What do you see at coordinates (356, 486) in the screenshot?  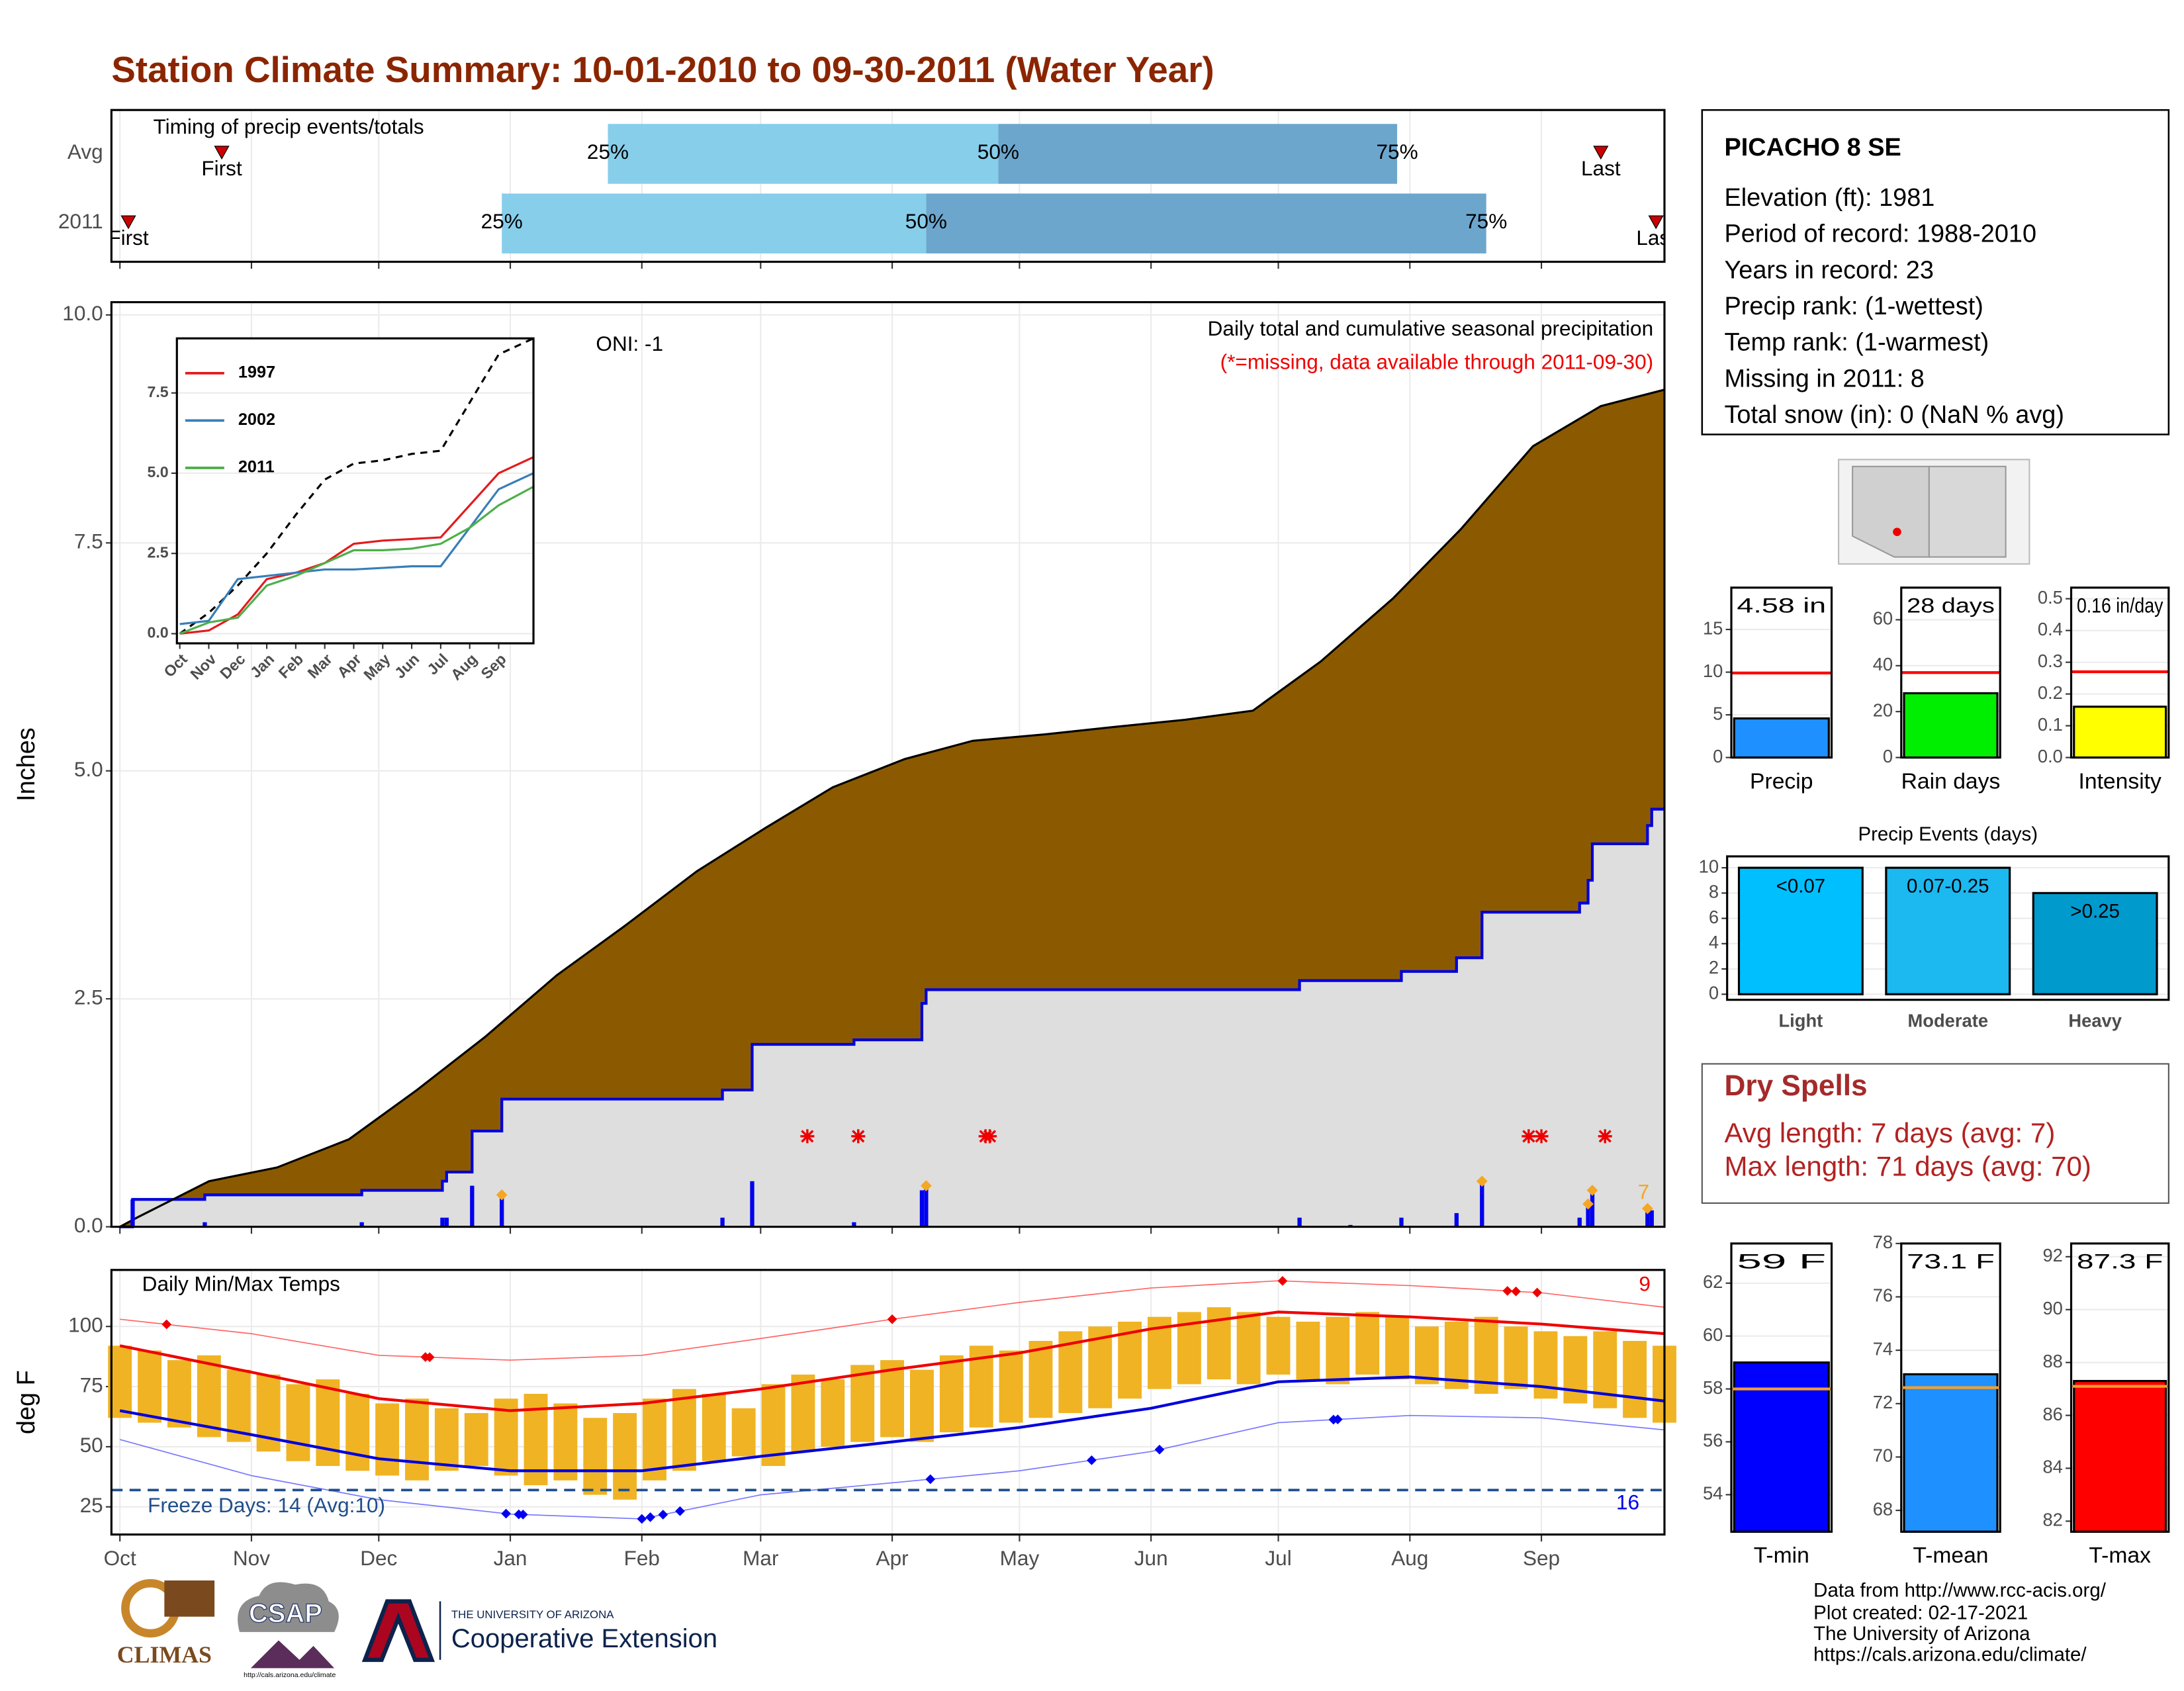 I see `average-line` at bounding box center [356, 486].